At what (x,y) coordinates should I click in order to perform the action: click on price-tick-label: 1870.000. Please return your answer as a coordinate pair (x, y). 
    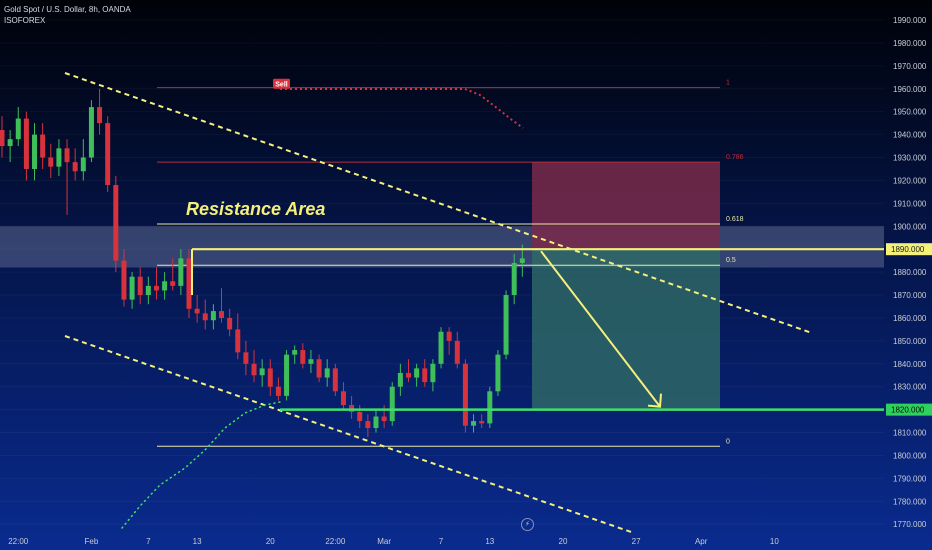
    Looking at the image, I should click on (910, 295).